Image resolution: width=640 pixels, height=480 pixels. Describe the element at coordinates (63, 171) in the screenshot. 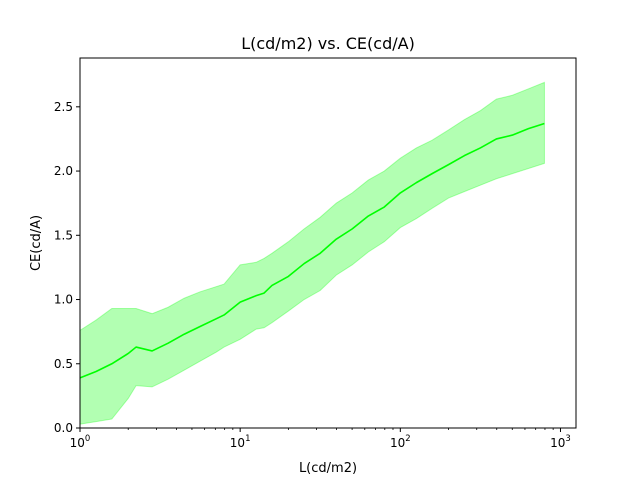

I see `y-tick-label-4: 2.0` at that location.